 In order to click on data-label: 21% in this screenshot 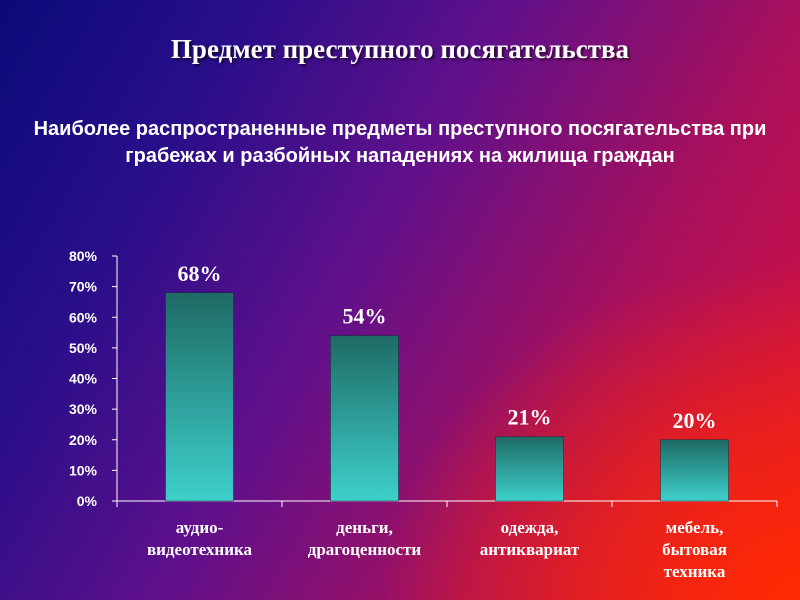, I will do `click(530, 417)`.